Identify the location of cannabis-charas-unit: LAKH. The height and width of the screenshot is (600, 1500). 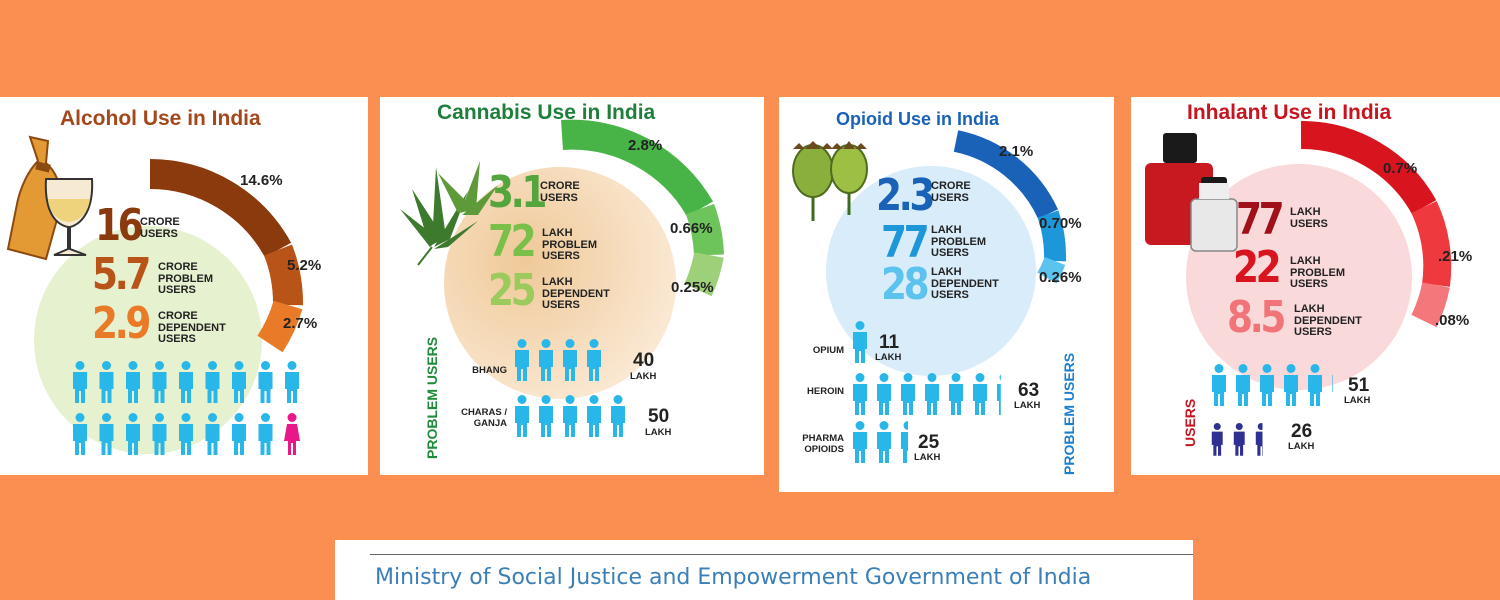
(658, 432).